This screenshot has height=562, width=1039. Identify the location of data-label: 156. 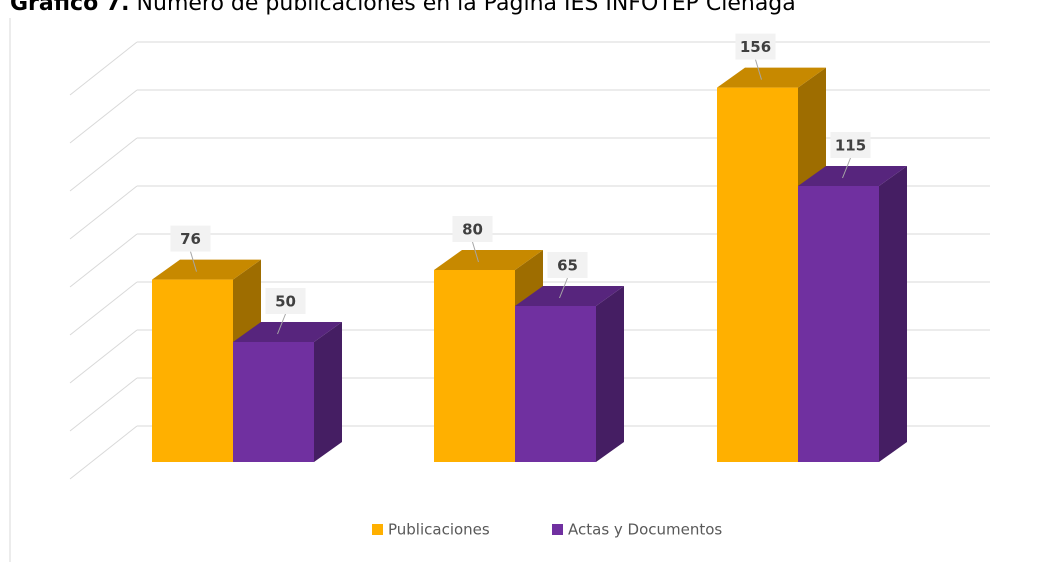
(755, 47).